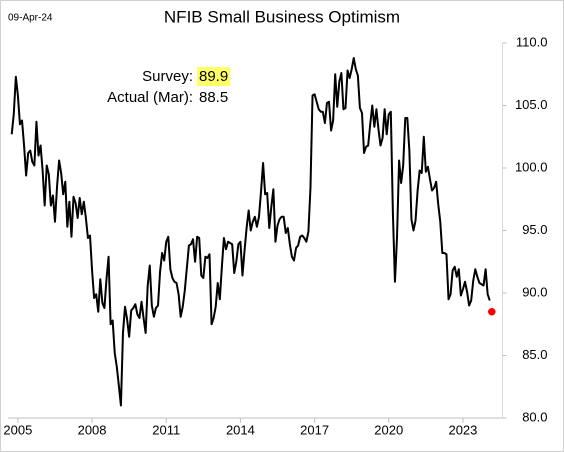 The height and width of the screenshot is (452, 564). Describe the element at coordinates (314, 429) in the screenshot. I see `x-tick-label: 2017` at that location.